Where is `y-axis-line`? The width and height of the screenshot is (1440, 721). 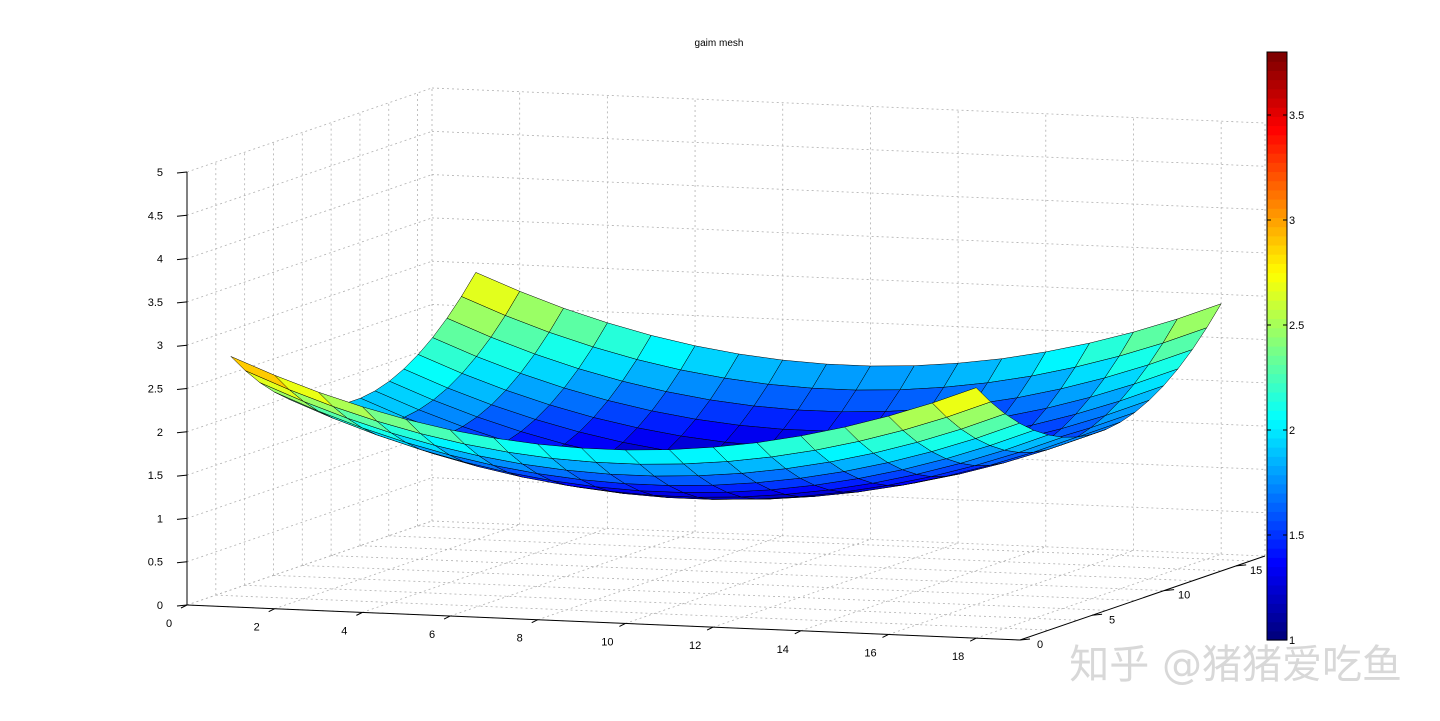 y-axis-line is located at coordinates (1142, 598).